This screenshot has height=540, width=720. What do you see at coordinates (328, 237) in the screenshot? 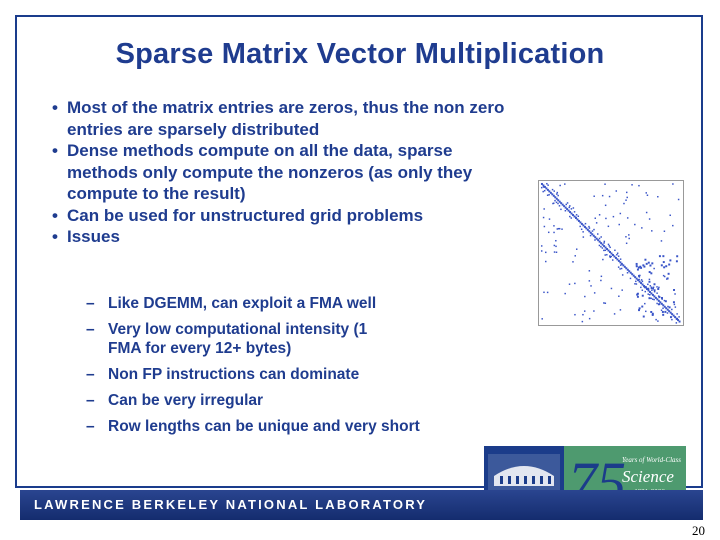
I see `bullet-item: • Issues` at bounding box center [328, 237].